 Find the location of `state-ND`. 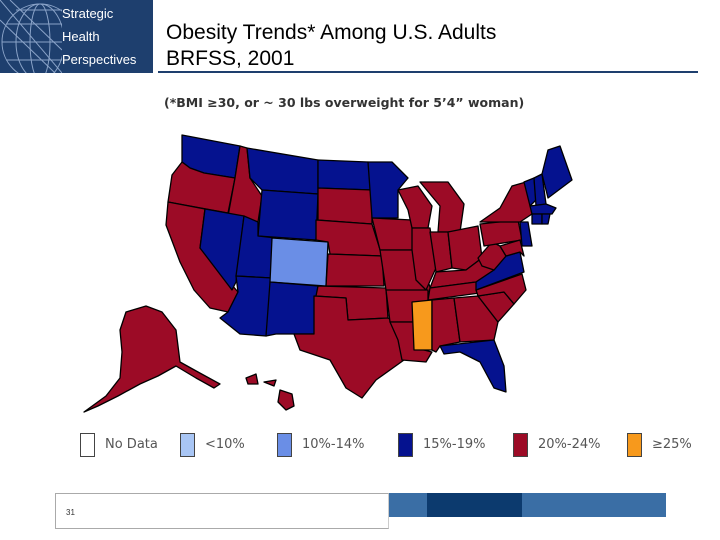

state-ND is located at coordinates (345, 175).